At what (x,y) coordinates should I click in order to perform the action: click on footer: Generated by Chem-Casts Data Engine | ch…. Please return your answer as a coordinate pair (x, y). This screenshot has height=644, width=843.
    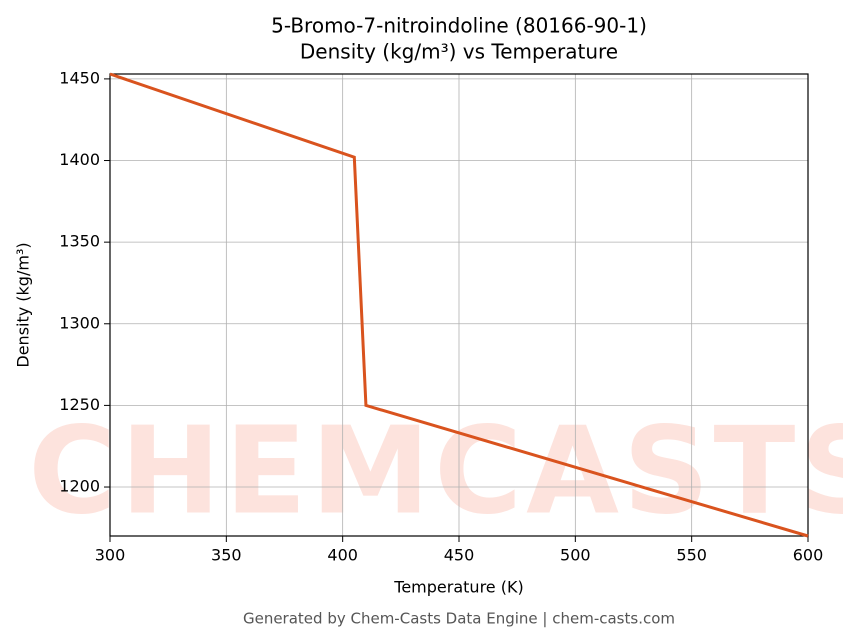
    Looking at the image, I should click on (459, 619).